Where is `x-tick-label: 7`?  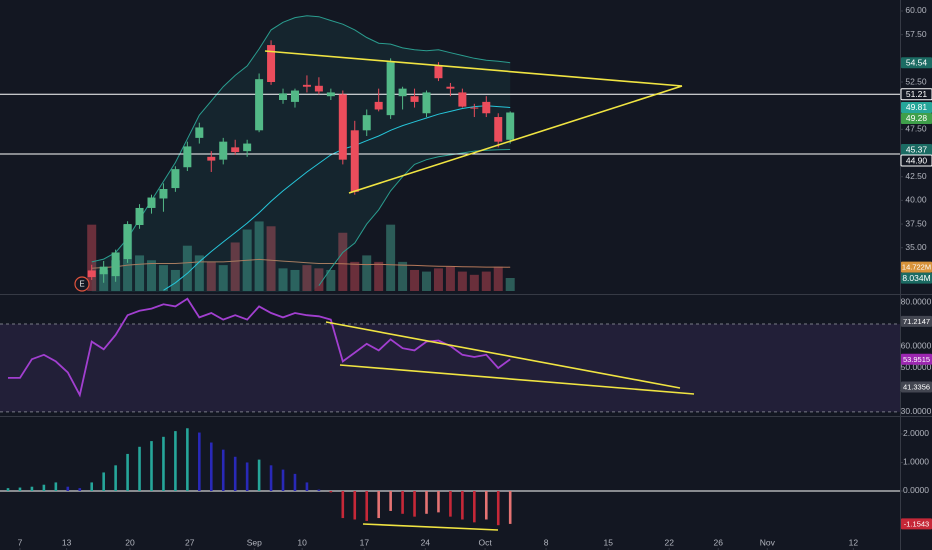
x-tick-label: 7 is located at coordinates (20, 542).